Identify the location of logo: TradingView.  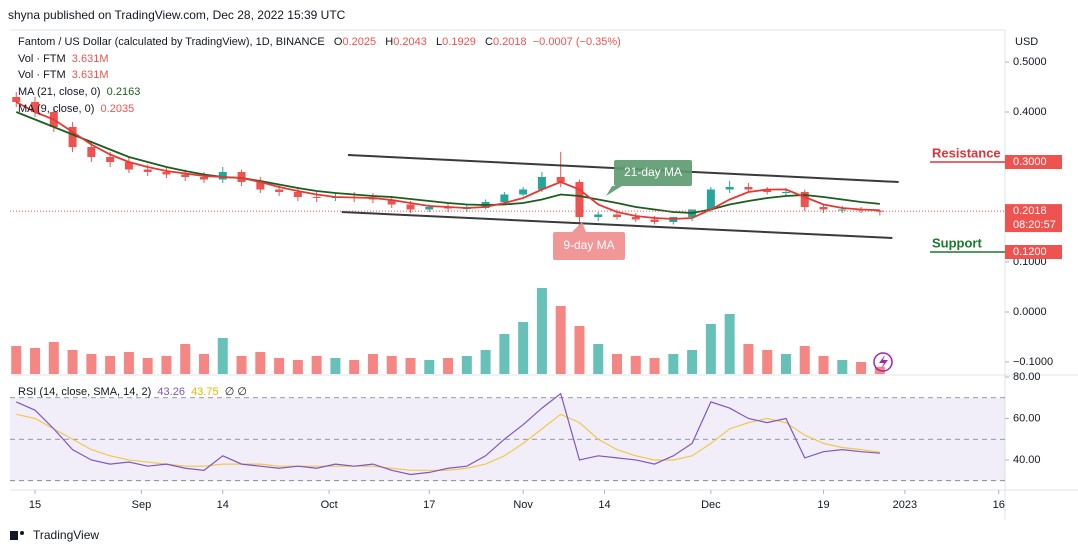
(54, 535).